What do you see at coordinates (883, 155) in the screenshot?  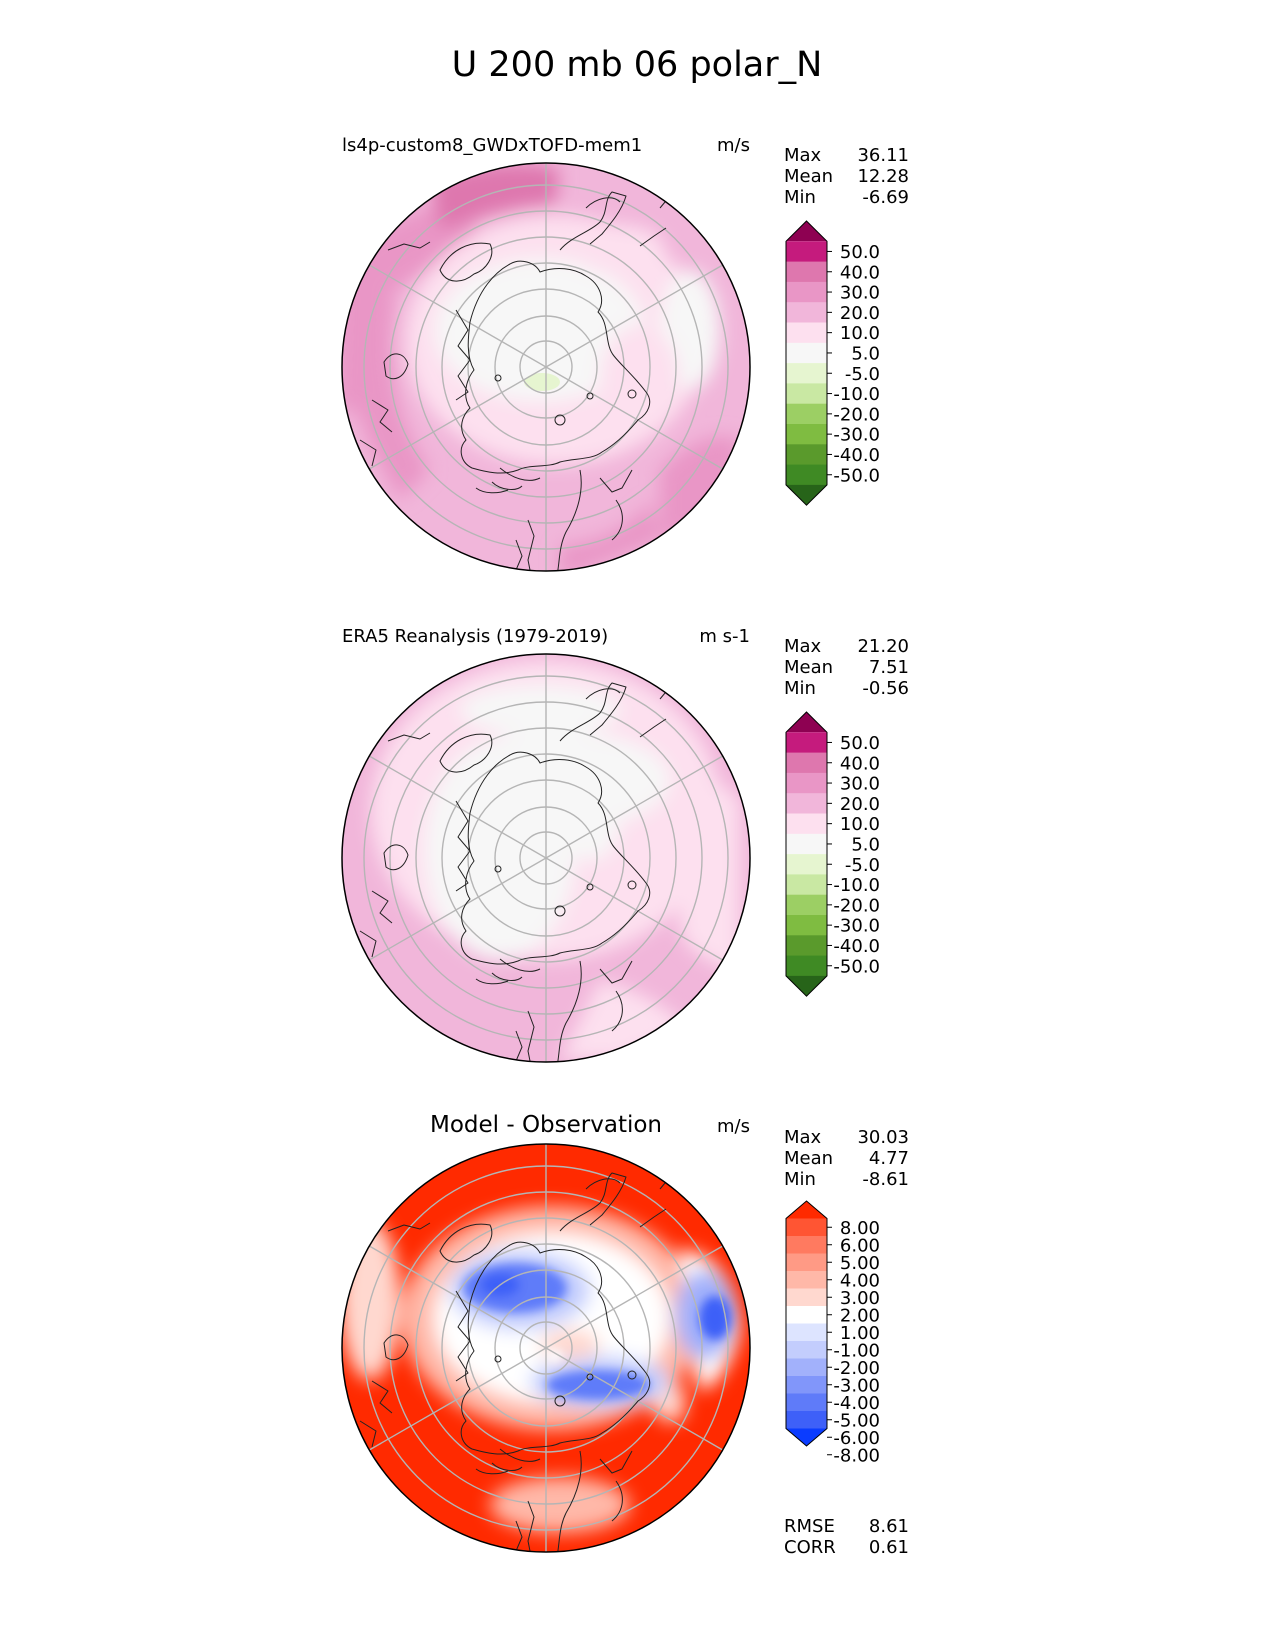 I see `stat-value: 36.11` at bounding box center [883, 155].